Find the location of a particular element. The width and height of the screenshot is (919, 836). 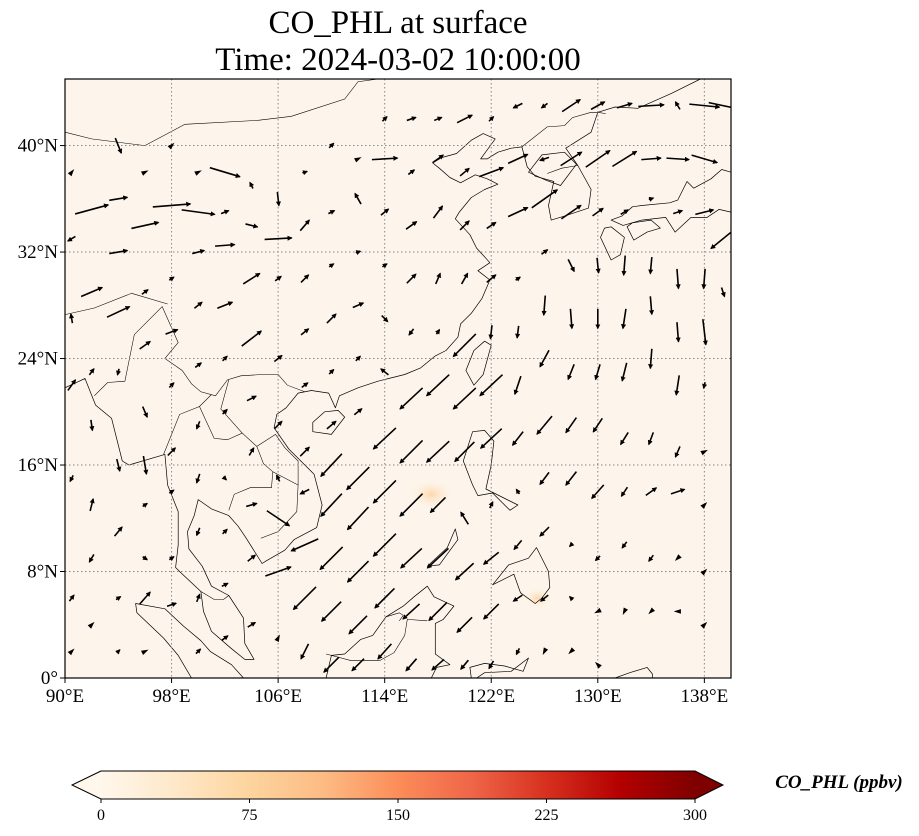

map-title: CO_PHL at surface is located at coordinates (397, 23).